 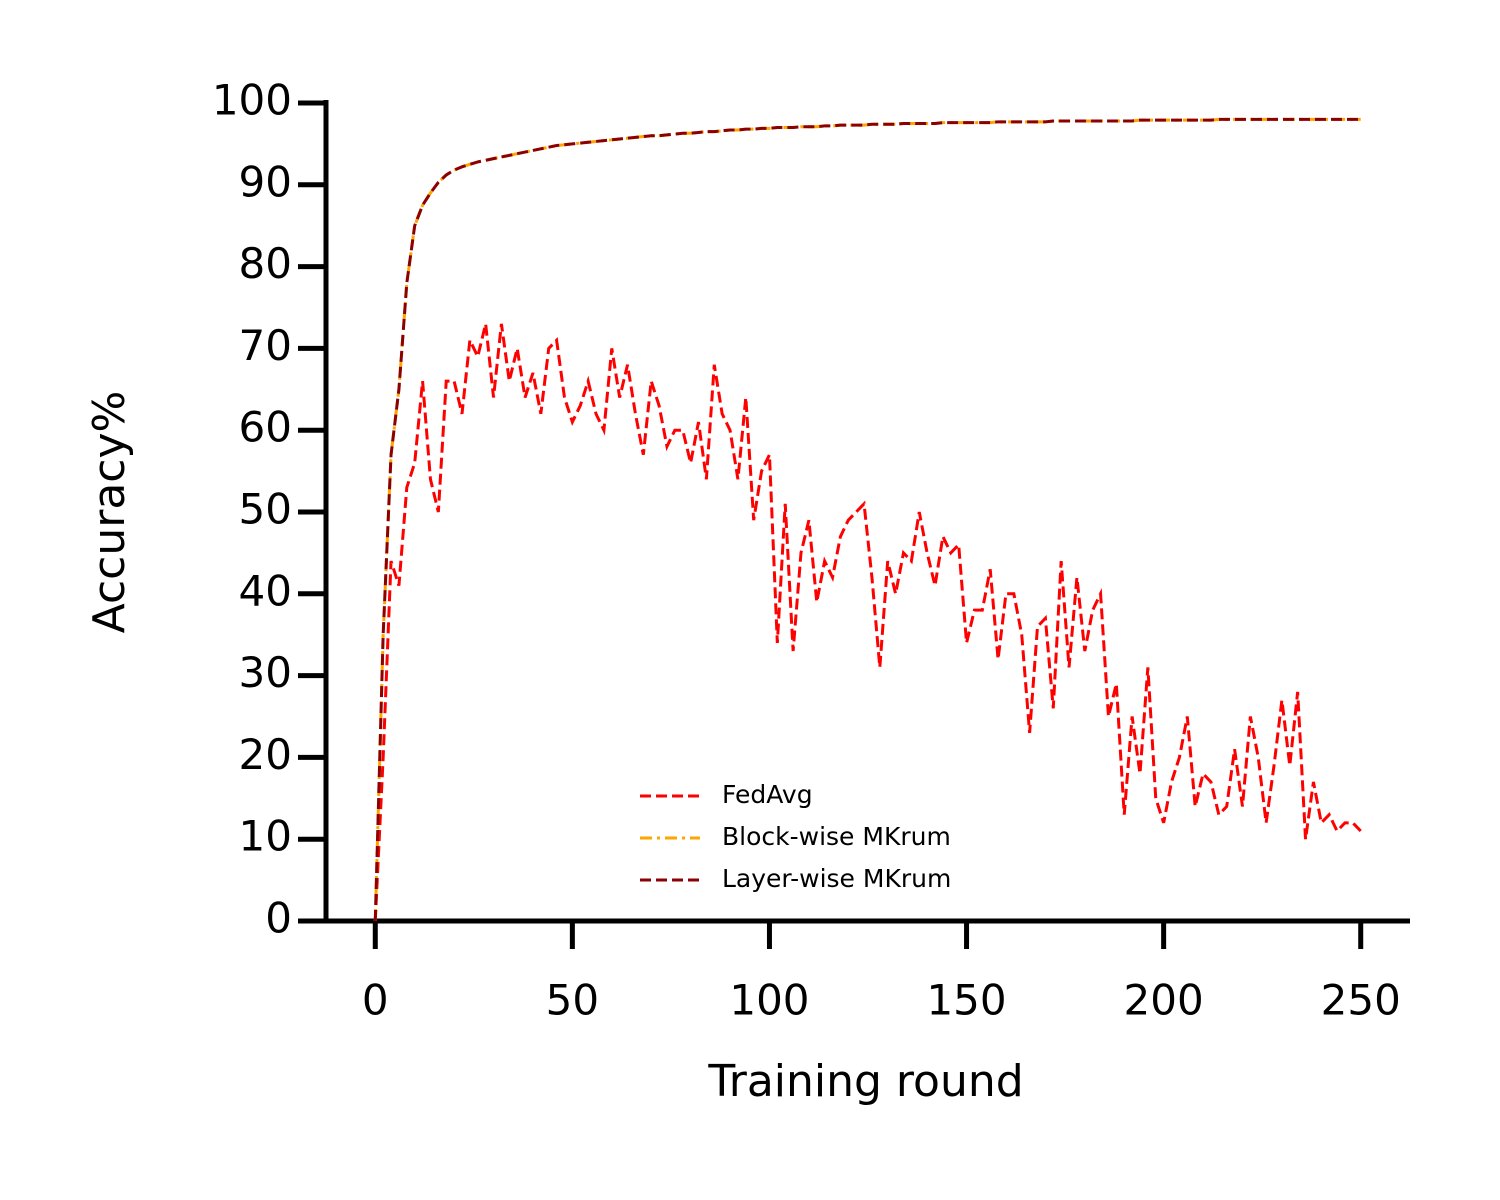 I want to click on y-tick-label: 20, so click(x=265, y=754).